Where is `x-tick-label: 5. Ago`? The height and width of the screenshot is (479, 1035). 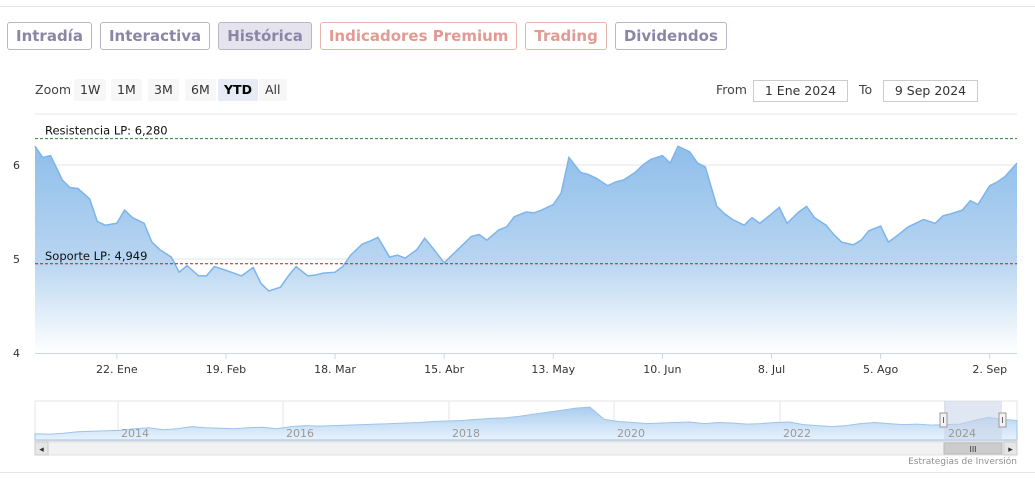
x-tick-label: 5. Ago is located at coordinates (880, 369).